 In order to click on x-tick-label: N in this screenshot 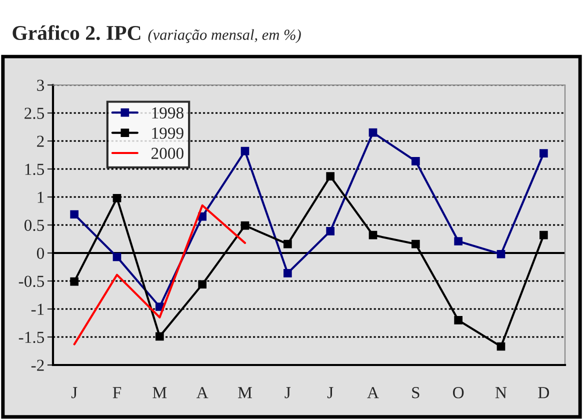, I will do `click(501, 392)`.